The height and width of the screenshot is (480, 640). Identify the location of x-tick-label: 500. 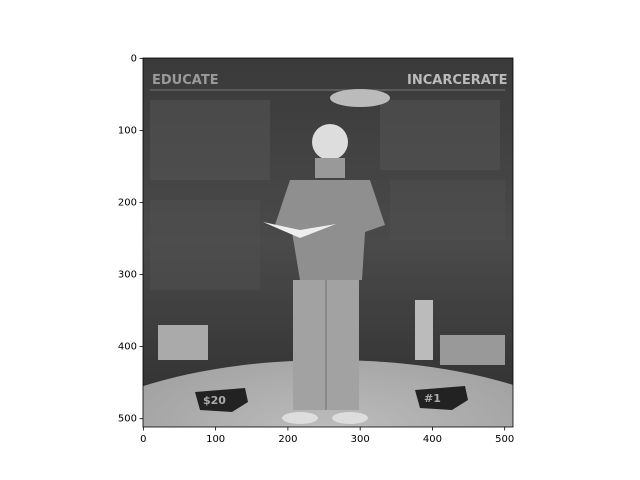
(504, 439).